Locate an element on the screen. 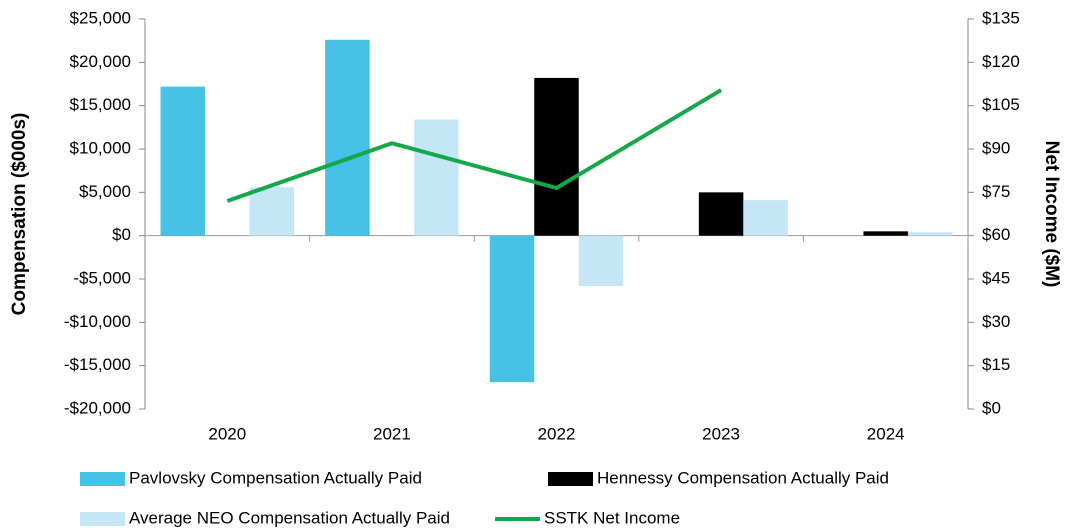  y-tick-label: $0 is located at coordinates (121, 234).